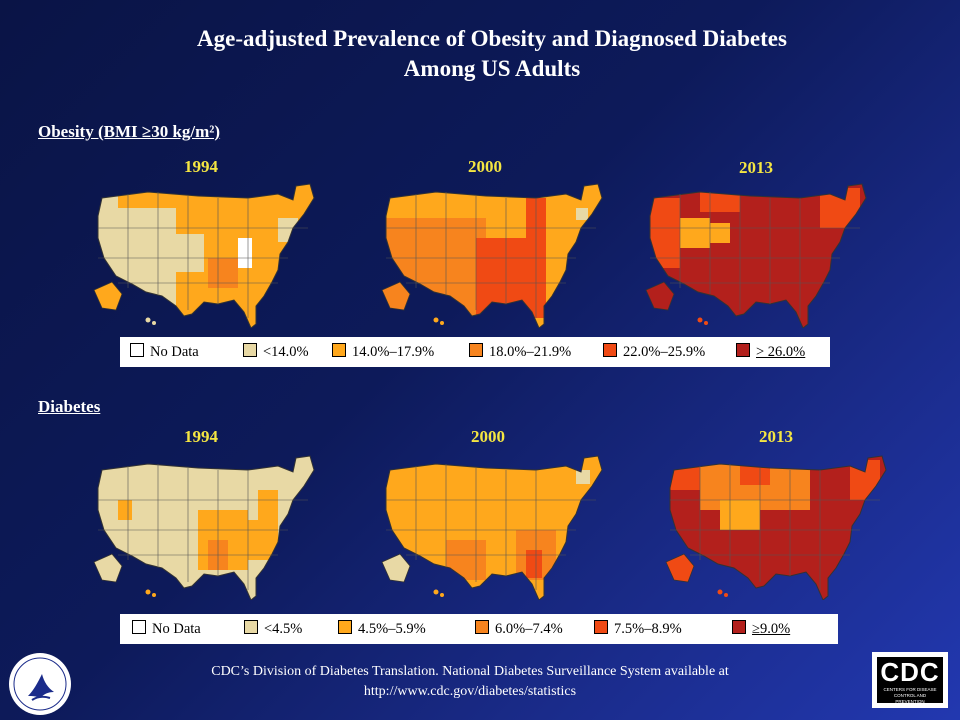  Describe the element at coordinates (204, 527) in the screenshot. I see `diabetes-map-1994` at that location.